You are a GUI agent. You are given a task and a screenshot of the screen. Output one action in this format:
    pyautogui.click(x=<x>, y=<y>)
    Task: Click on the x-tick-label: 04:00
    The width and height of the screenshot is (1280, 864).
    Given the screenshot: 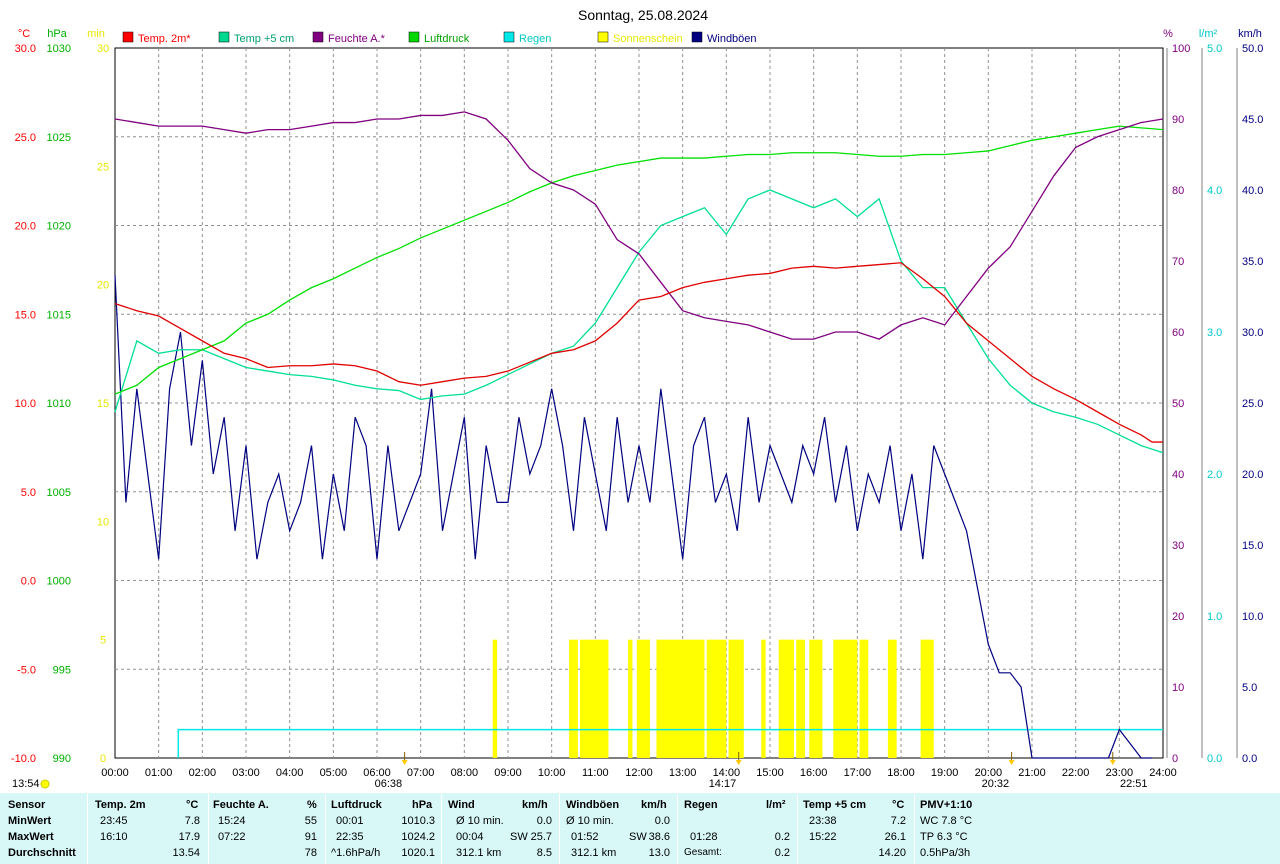 What is the action you would take?
    pyautogui.click(x=290, y=773)
    